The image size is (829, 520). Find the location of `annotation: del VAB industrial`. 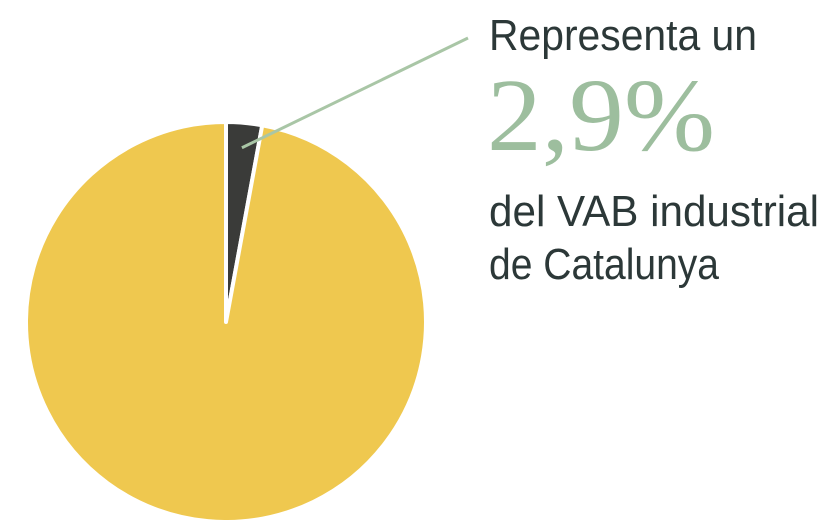

annotation: del VAB industrial is located at coordinates (654, 211).